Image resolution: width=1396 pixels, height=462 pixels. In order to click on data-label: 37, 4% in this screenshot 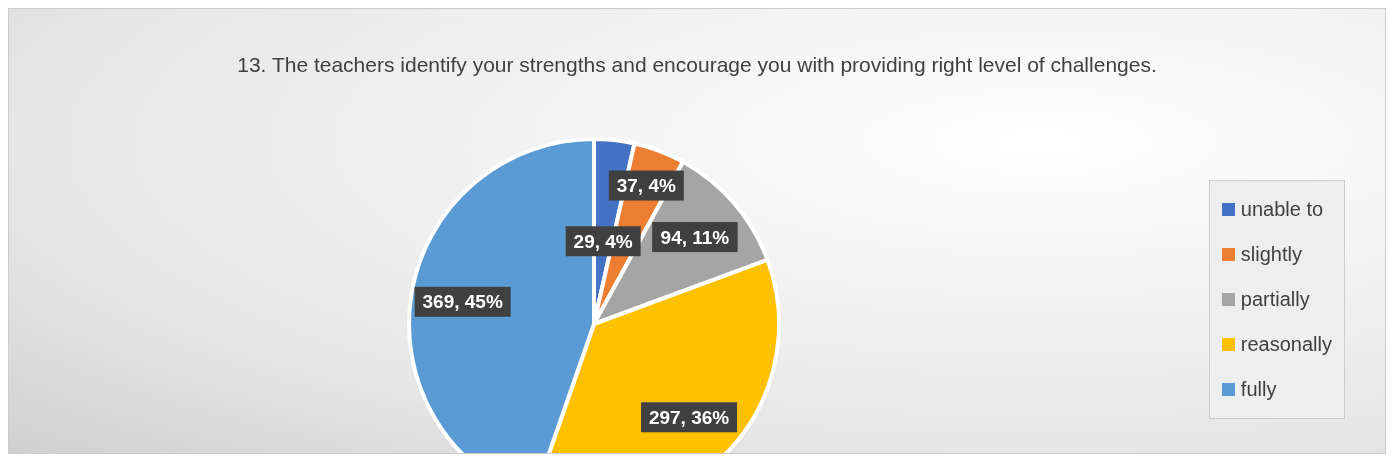, I will do `click(646, 186)`.